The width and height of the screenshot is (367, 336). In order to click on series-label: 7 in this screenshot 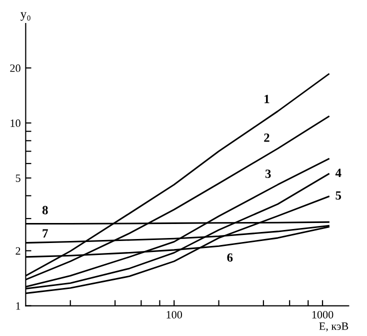, I will do `click(45, 233)`.